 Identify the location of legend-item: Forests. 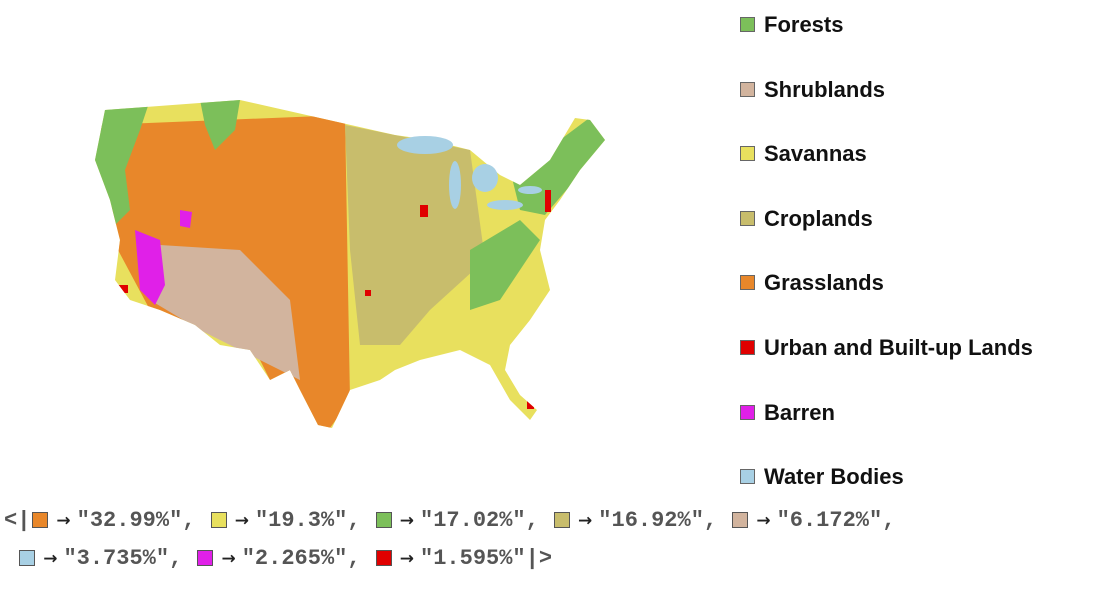
(886, 44).